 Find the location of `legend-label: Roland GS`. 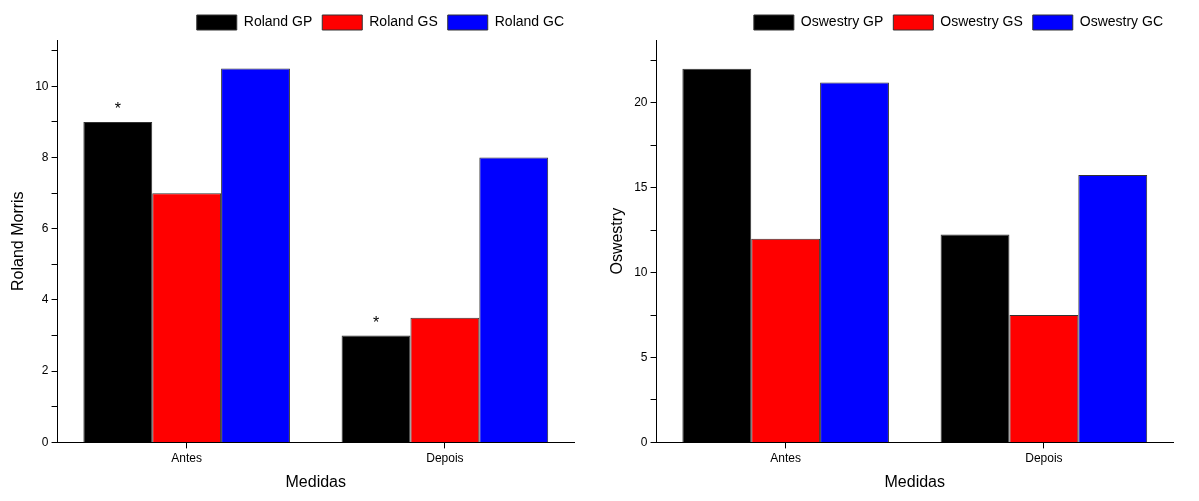

legend-label: Roland GS is located at coordinates (403, 21).